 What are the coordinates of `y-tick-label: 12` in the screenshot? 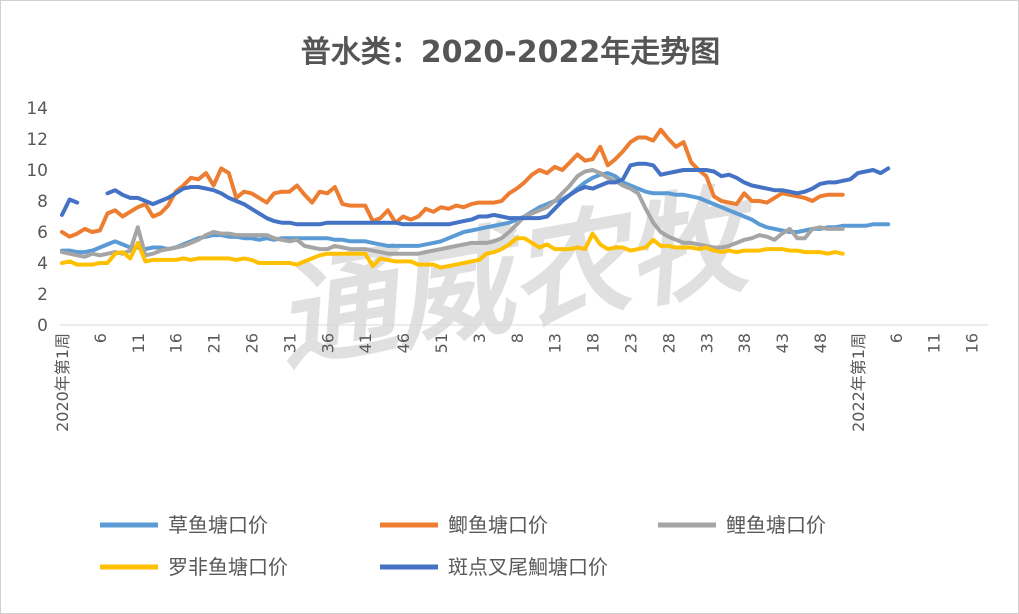 It's located at (37, 140).